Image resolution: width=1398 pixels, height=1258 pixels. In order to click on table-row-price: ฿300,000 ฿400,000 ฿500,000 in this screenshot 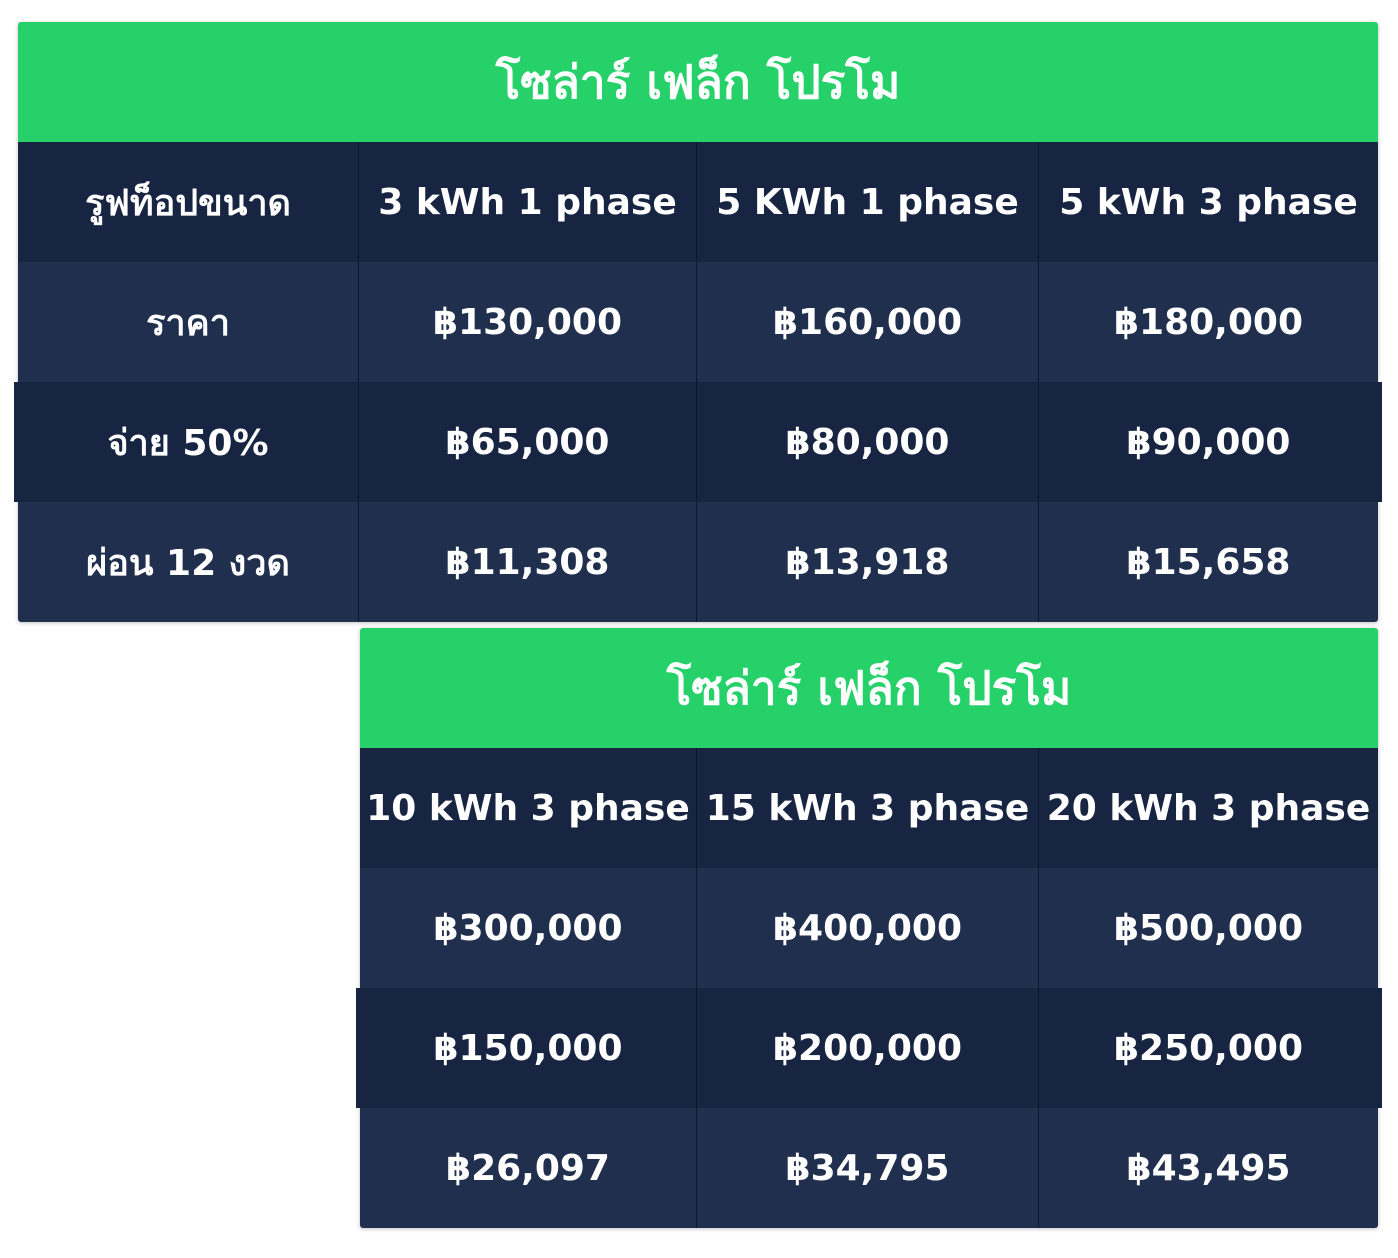, I will do `click(869, 928)`.